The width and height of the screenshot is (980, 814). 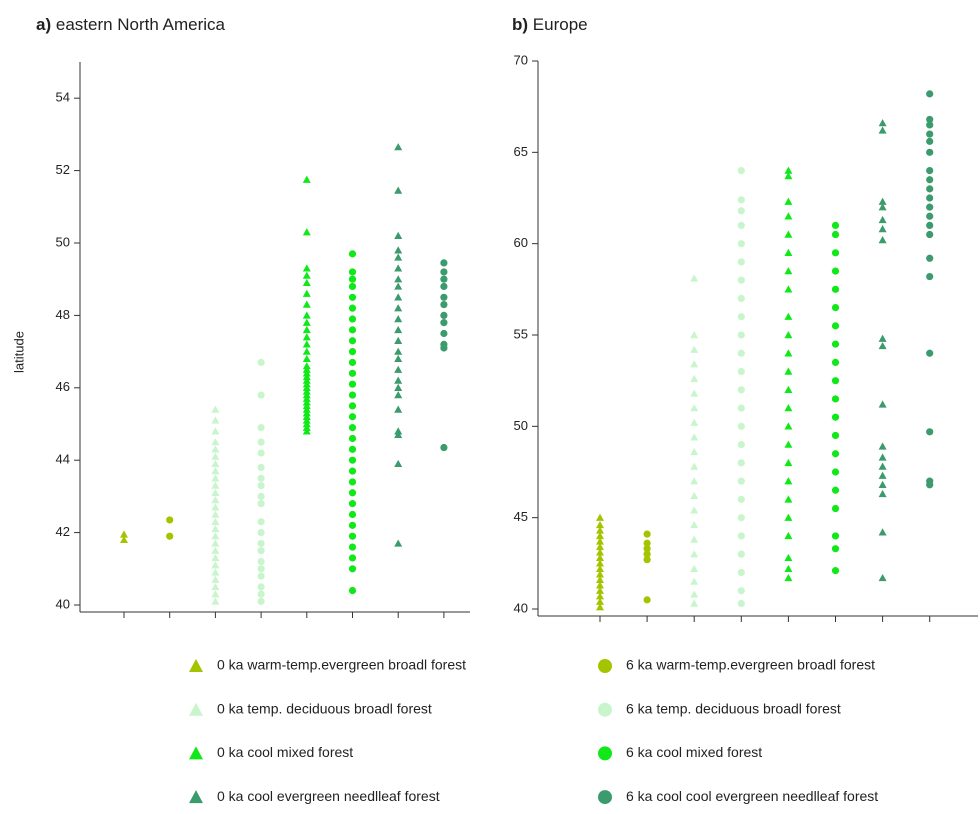 I want to click on y-tick-label: 65, so click(x=521, y=151).